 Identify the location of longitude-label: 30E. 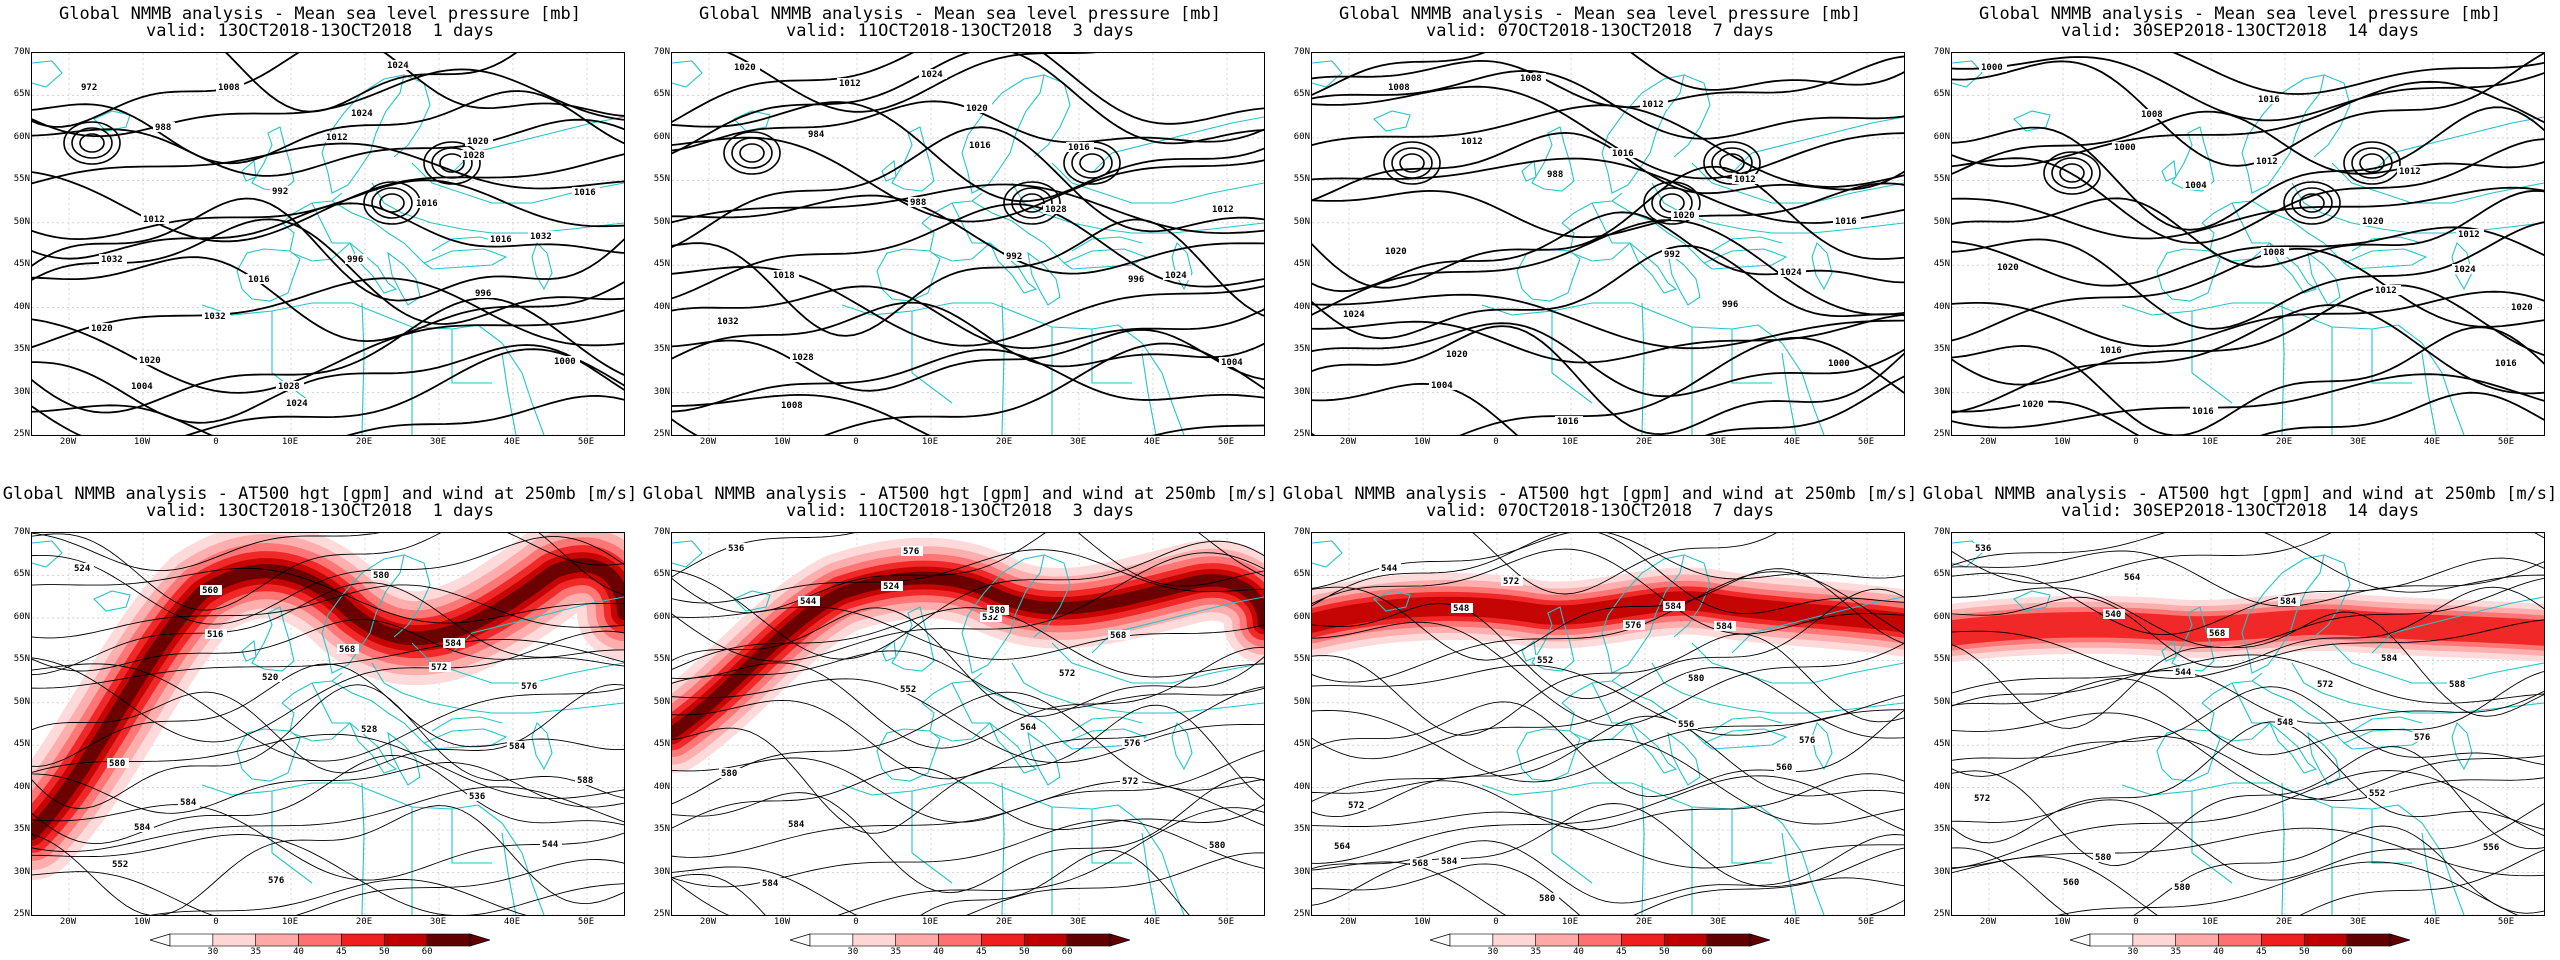
(438, 922).